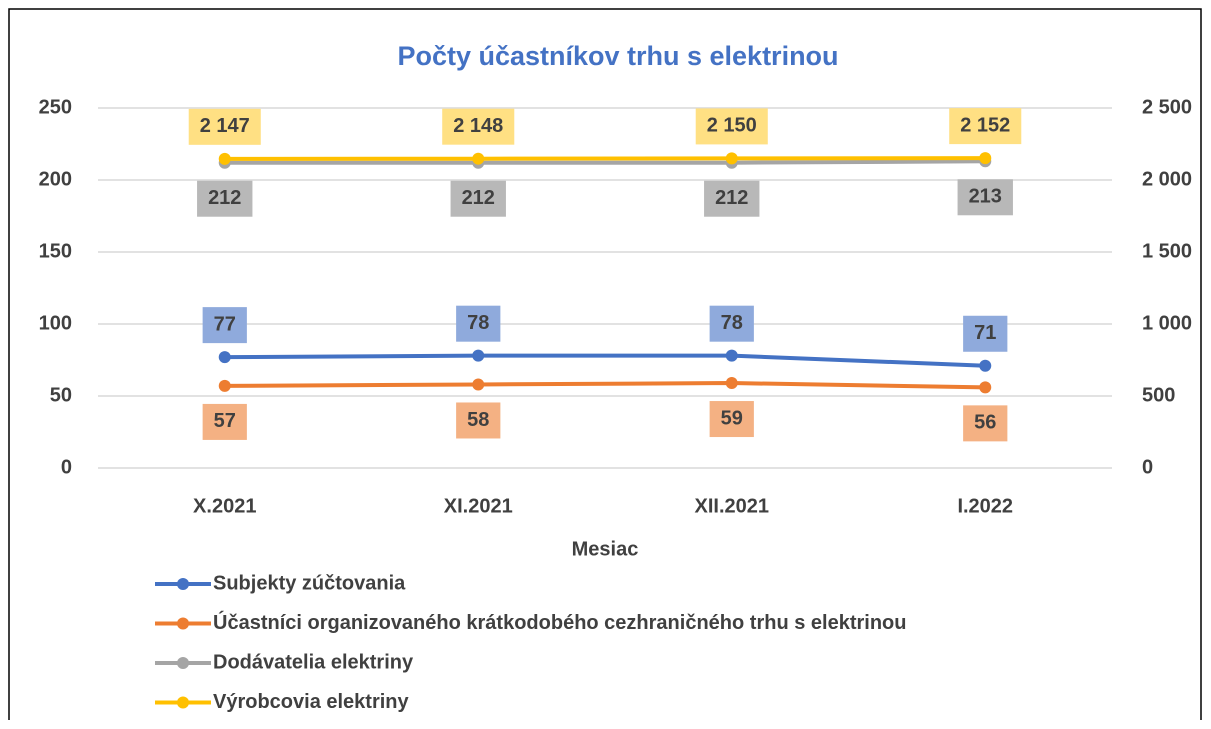 The width and height of the screenshot is (1211, 729). What do you see at coordinates (731, 506) in the screenshot?
I see `x-tick-label: XII.2021` at bounding box center [731, 506].